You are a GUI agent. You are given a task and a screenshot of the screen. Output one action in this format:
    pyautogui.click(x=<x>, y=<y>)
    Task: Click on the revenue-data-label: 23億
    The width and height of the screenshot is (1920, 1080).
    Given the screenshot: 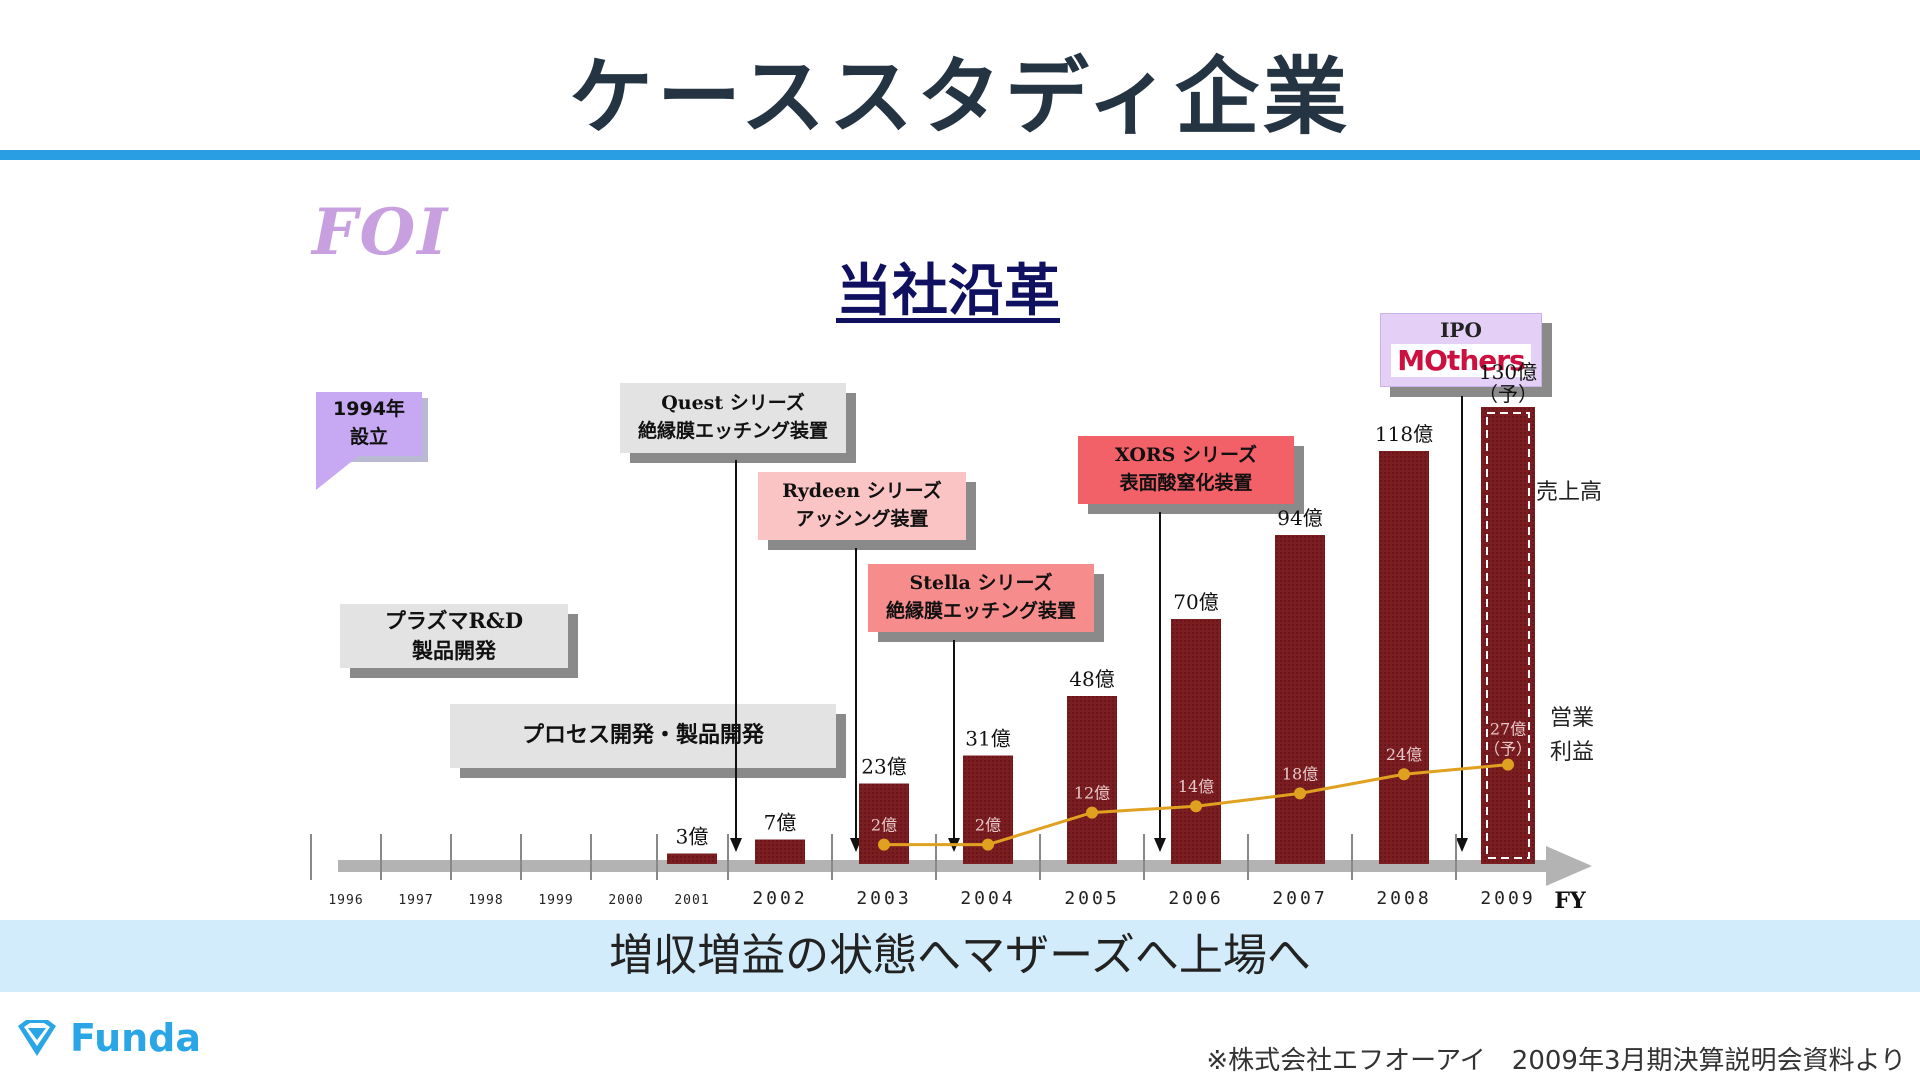 What is the action you would take?
    pyautogui.click(x=883, y=767)
    